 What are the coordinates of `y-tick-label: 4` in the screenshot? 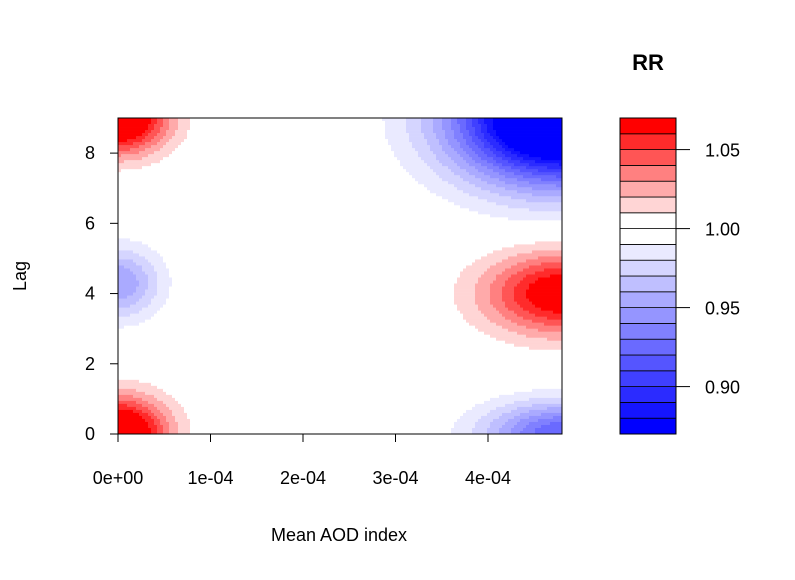 It's located at (90, 294).